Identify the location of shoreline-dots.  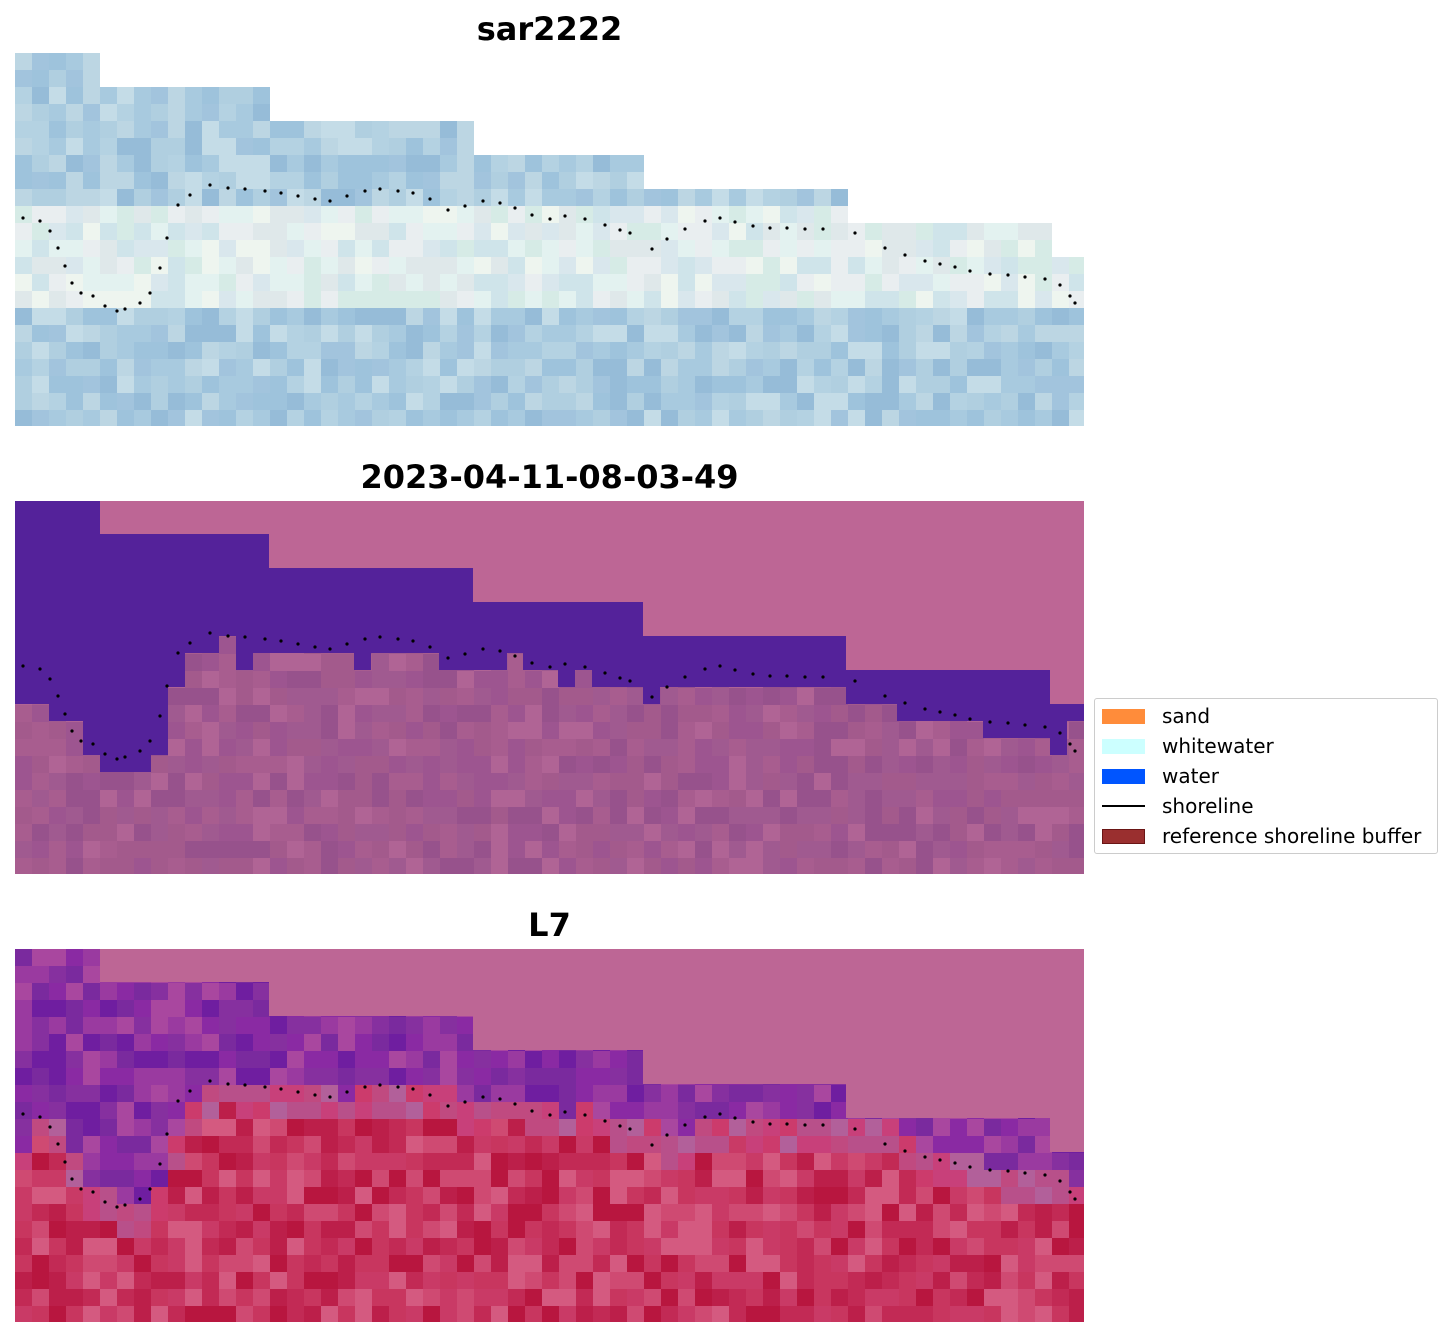
(549, 1144).